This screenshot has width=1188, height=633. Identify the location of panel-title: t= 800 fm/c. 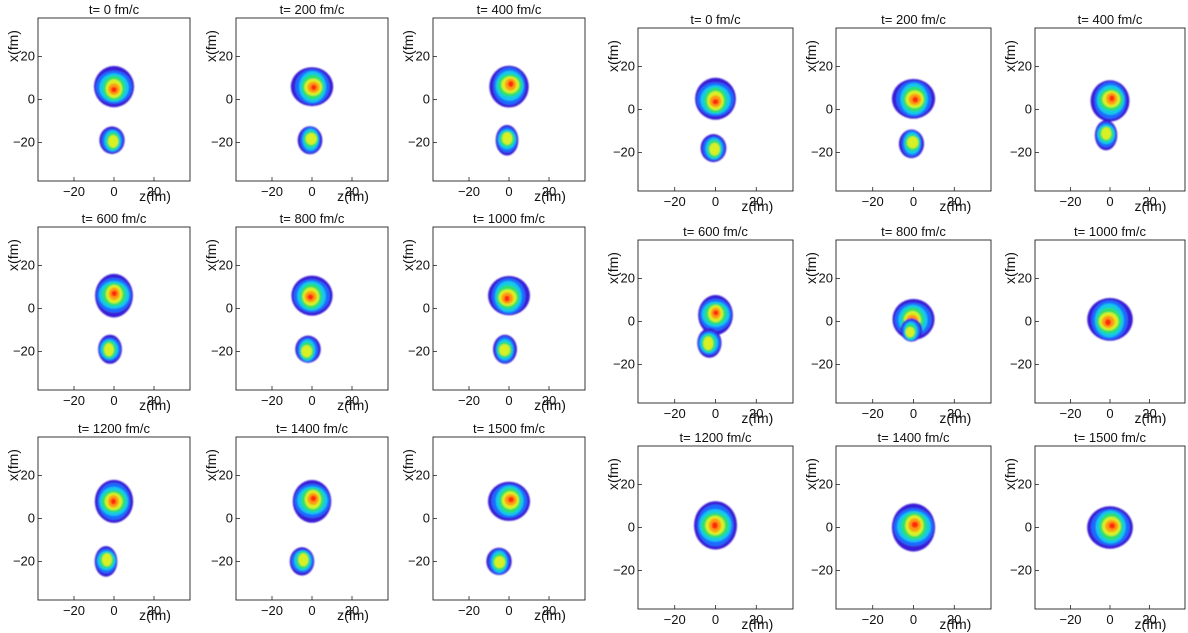
(312, 218).